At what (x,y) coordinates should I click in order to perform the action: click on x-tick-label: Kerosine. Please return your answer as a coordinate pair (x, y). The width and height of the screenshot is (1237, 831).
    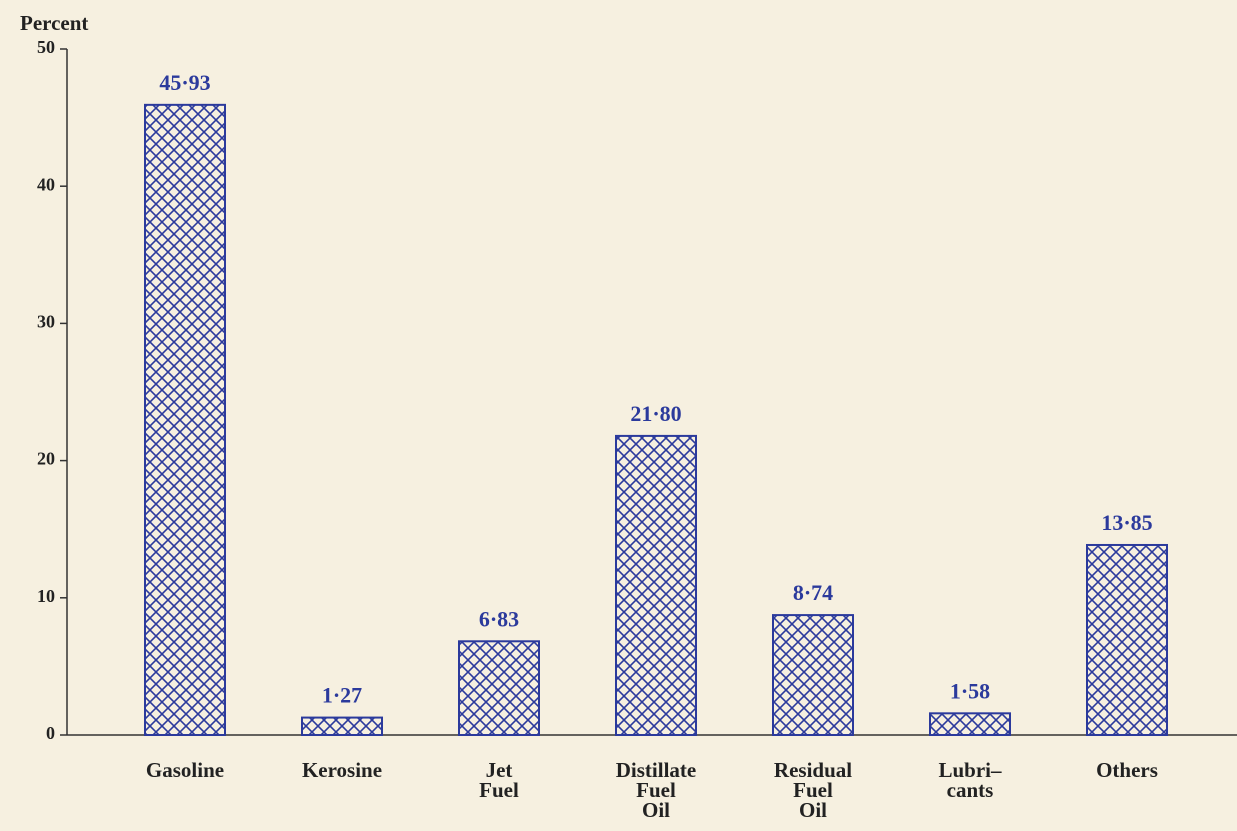
    Looking at the image, I should click on (342, 770).